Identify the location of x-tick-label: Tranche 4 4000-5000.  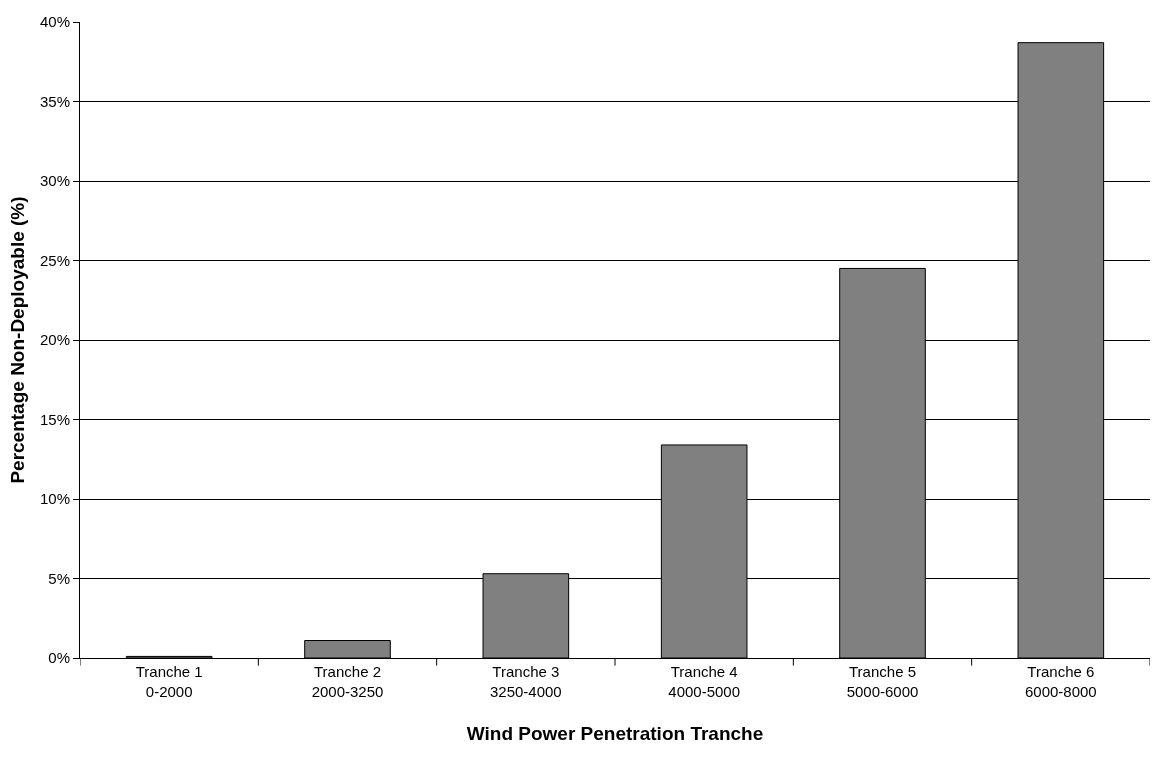
(704, 681).